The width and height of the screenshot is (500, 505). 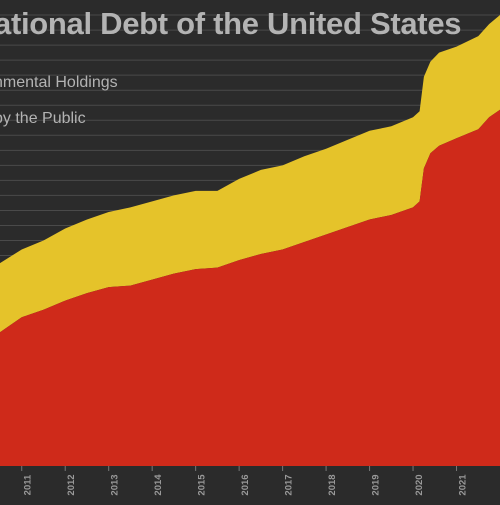 I want to click on legend-public: by the Public, so click(x=43, y=118).